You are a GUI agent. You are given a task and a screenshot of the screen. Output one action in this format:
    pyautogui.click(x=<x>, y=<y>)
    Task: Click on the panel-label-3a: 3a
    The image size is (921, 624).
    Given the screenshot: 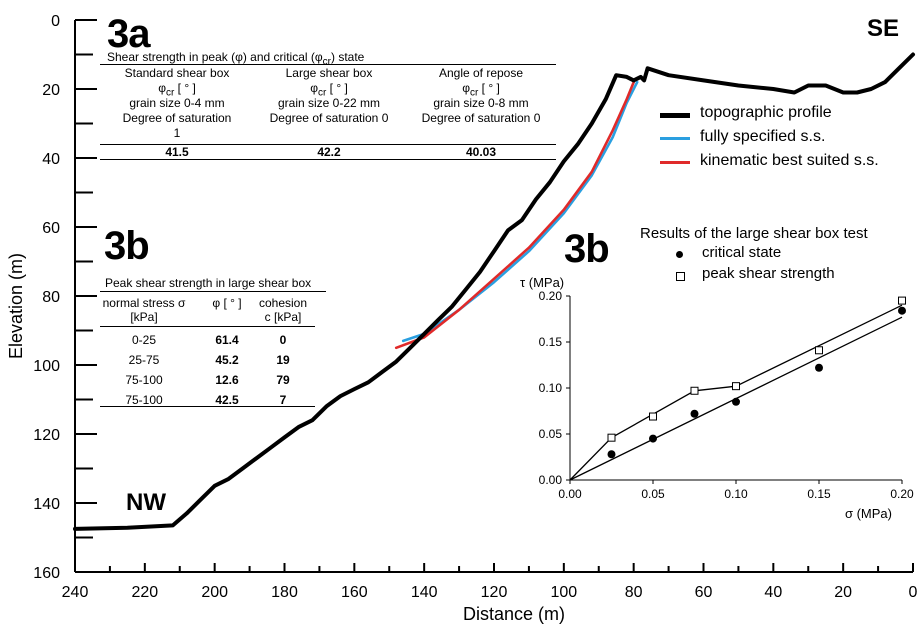 What is the action you would take?
    pyautogui.click(x=128, y=34)
    